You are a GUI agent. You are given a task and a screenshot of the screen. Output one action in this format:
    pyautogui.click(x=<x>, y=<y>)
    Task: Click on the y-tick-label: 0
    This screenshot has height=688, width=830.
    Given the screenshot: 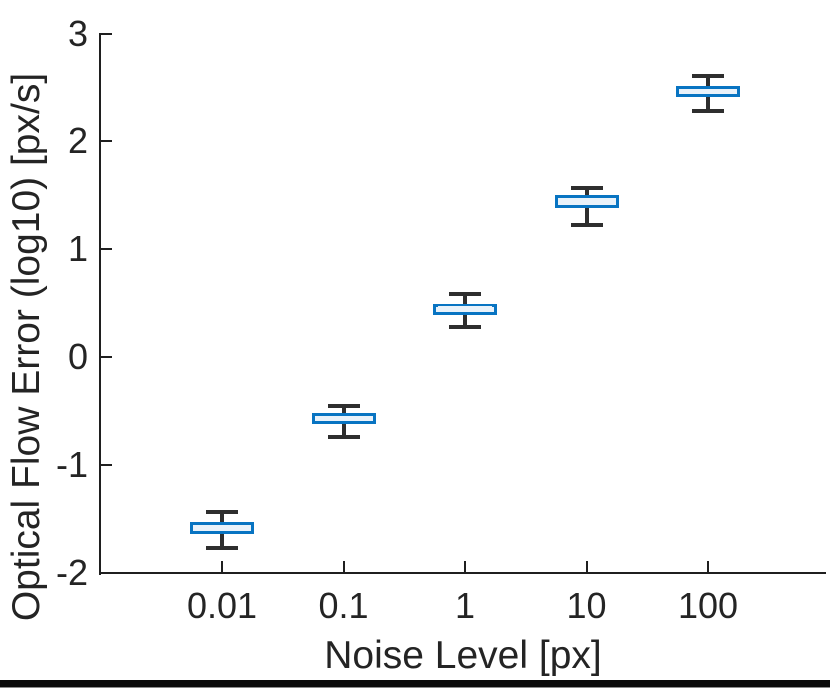 What is the action you would take?
    pyautogui.click(x=77, y=356)
    